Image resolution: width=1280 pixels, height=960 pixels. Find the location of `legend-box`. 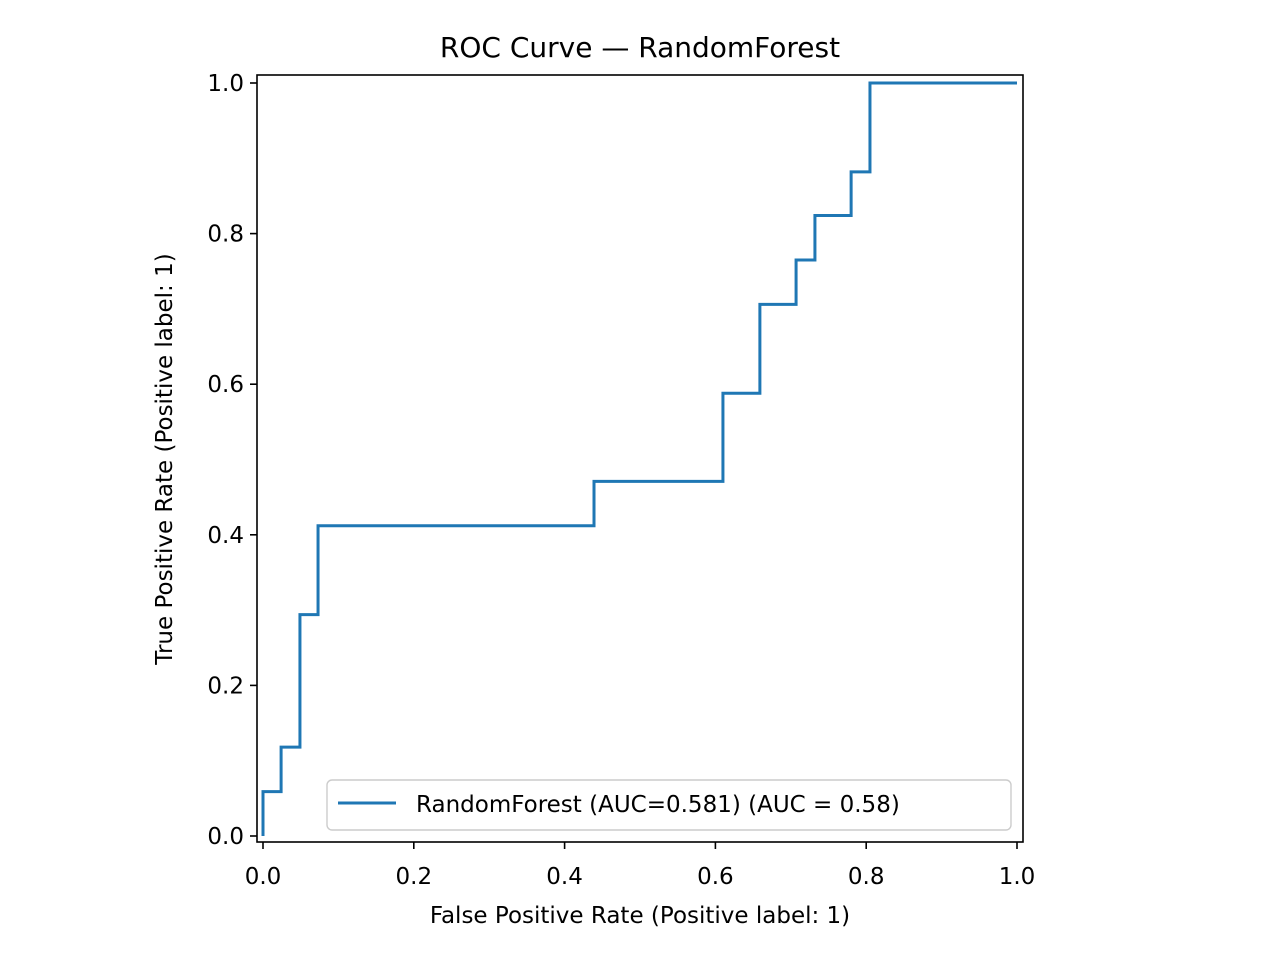

legend-box is located at coordinates (669, 805).